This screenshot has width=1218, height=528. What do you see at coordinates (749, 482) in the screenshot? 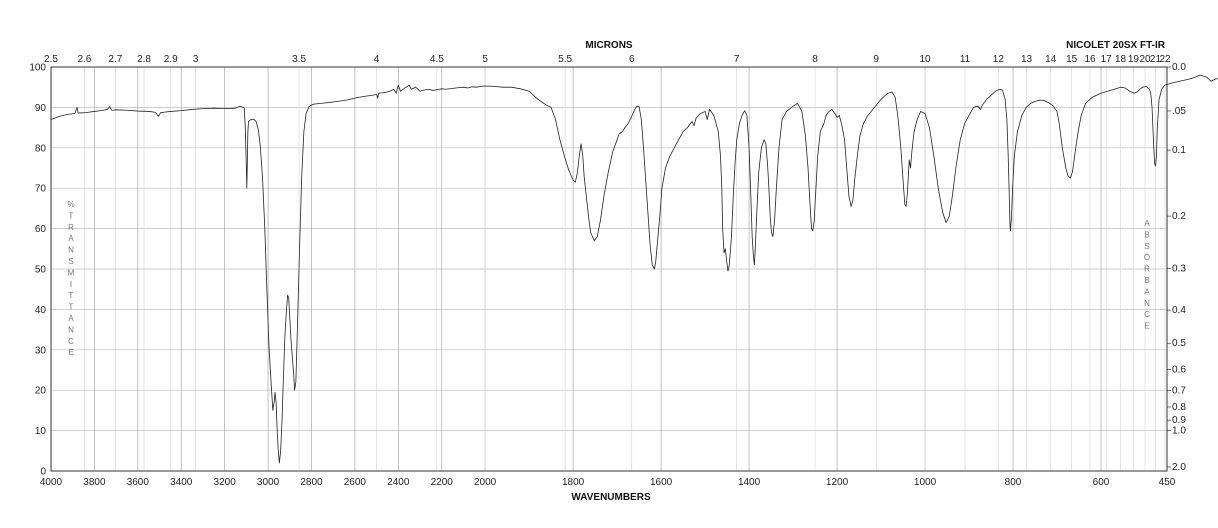
I see `x-tick-label: 1400` at bounding box center [749, 482].